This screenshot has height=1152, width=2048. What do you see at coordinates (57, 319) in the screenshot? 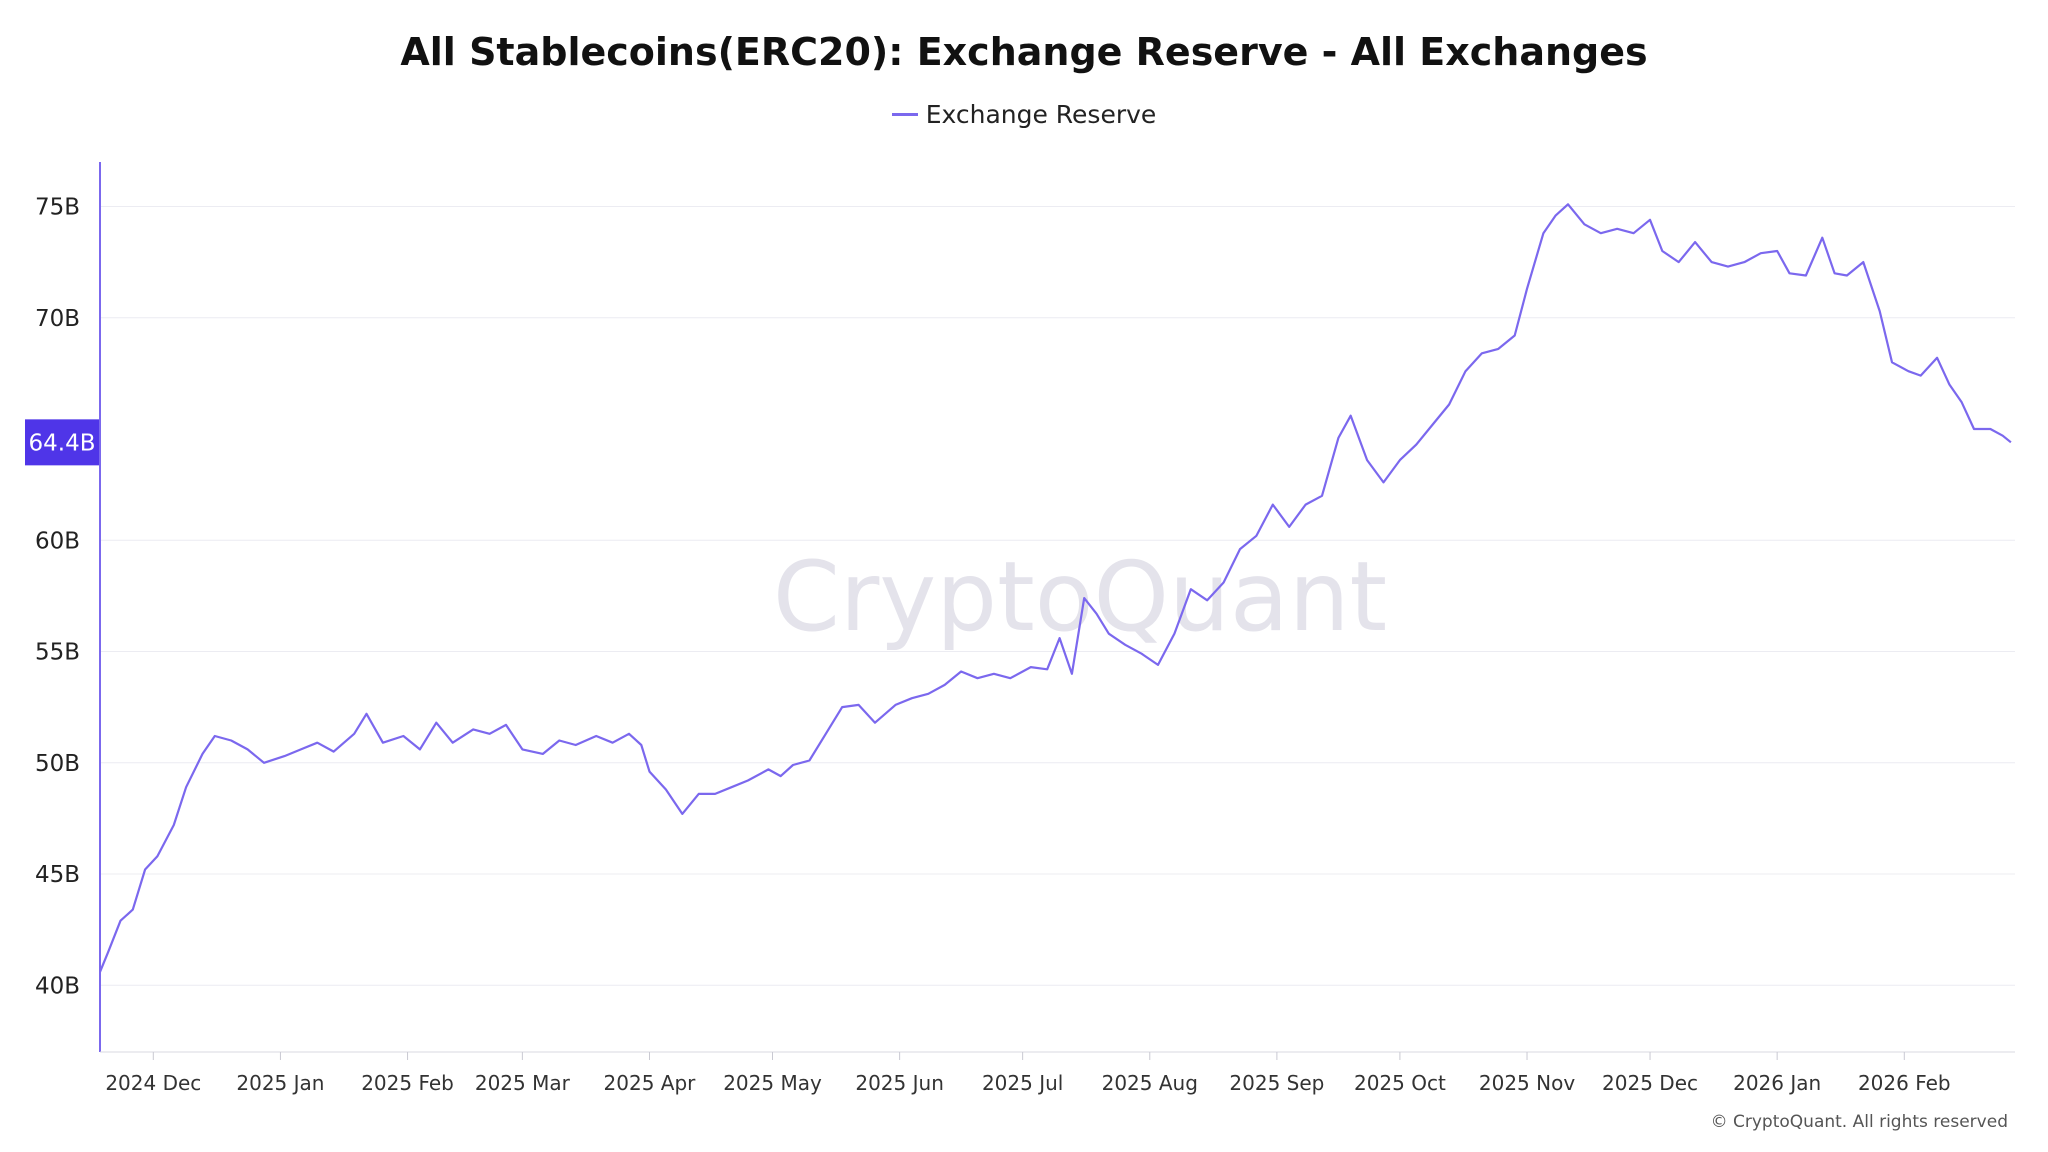
I see `y-tick-label: 70B` at bounding box center [57, 319].